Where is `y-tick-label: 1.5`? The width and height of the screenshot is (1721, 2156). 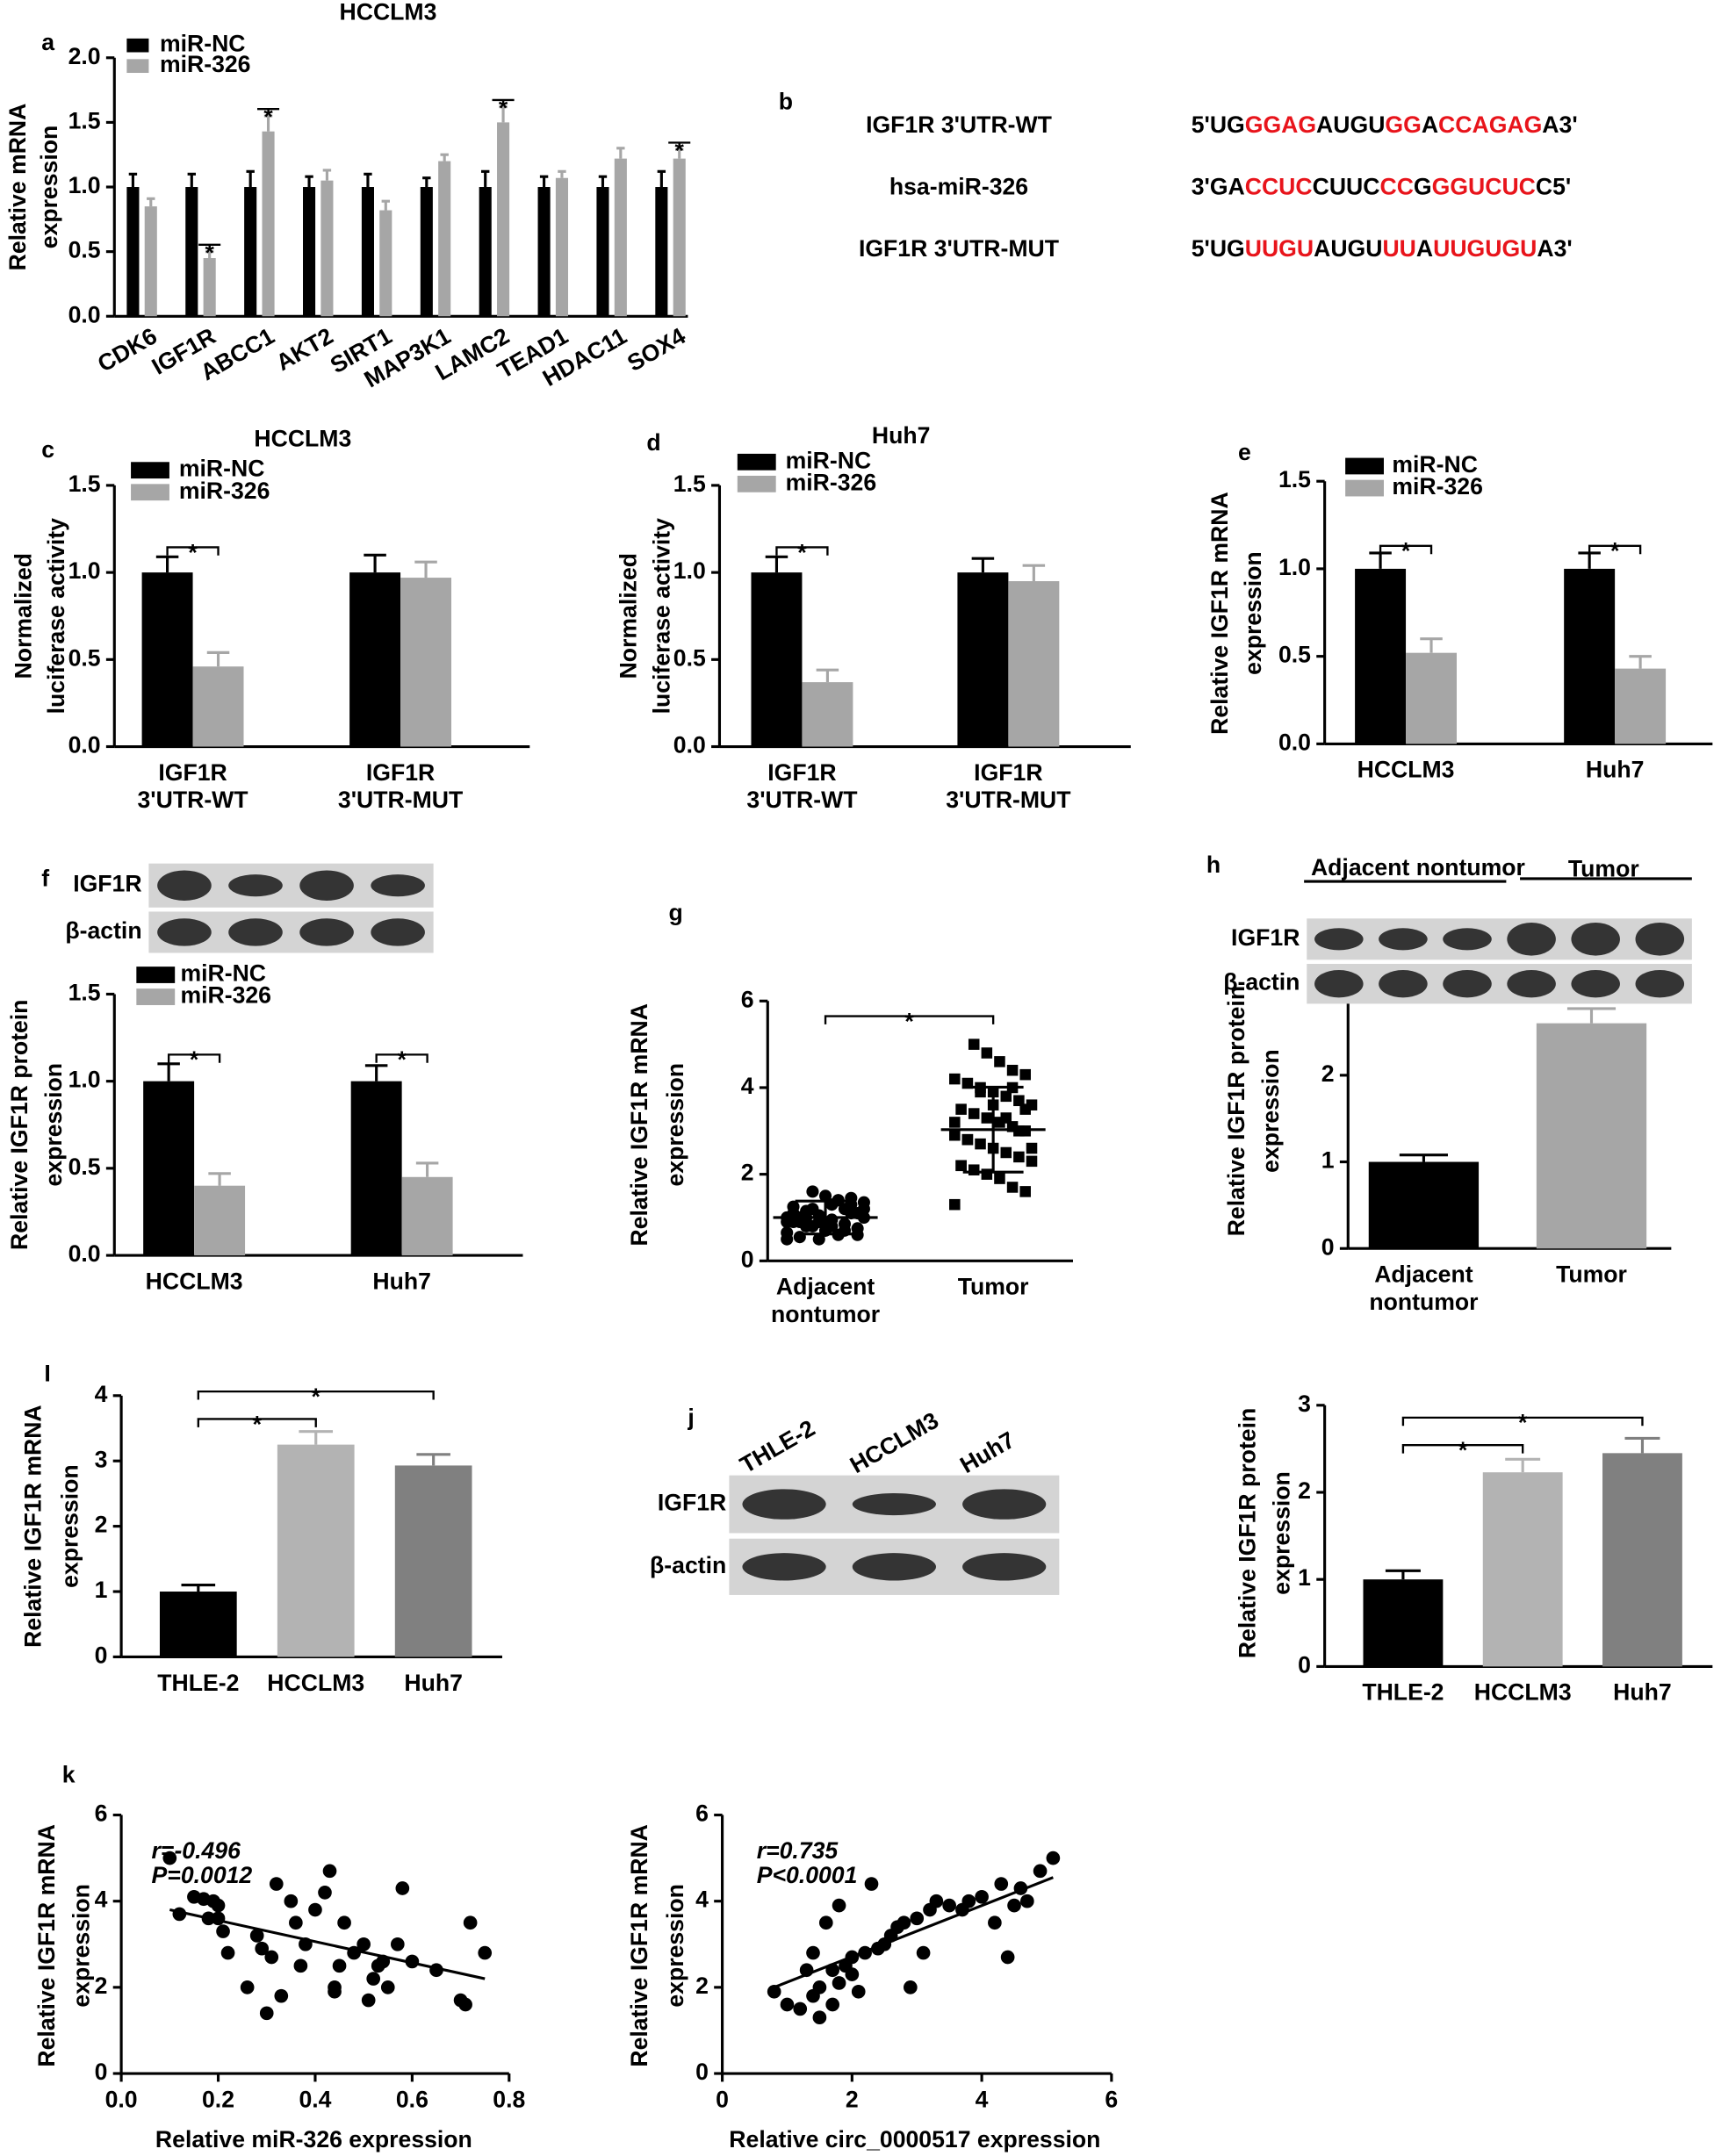 y-tick-label: 1.5 is located at coordinates (84, 120).